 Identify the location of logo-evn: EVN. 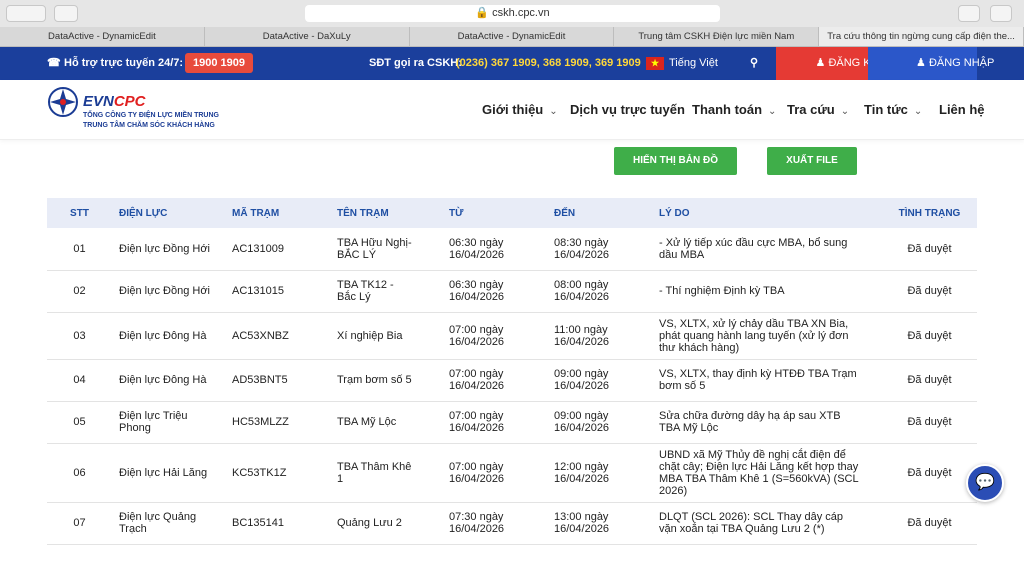
(98, 101).